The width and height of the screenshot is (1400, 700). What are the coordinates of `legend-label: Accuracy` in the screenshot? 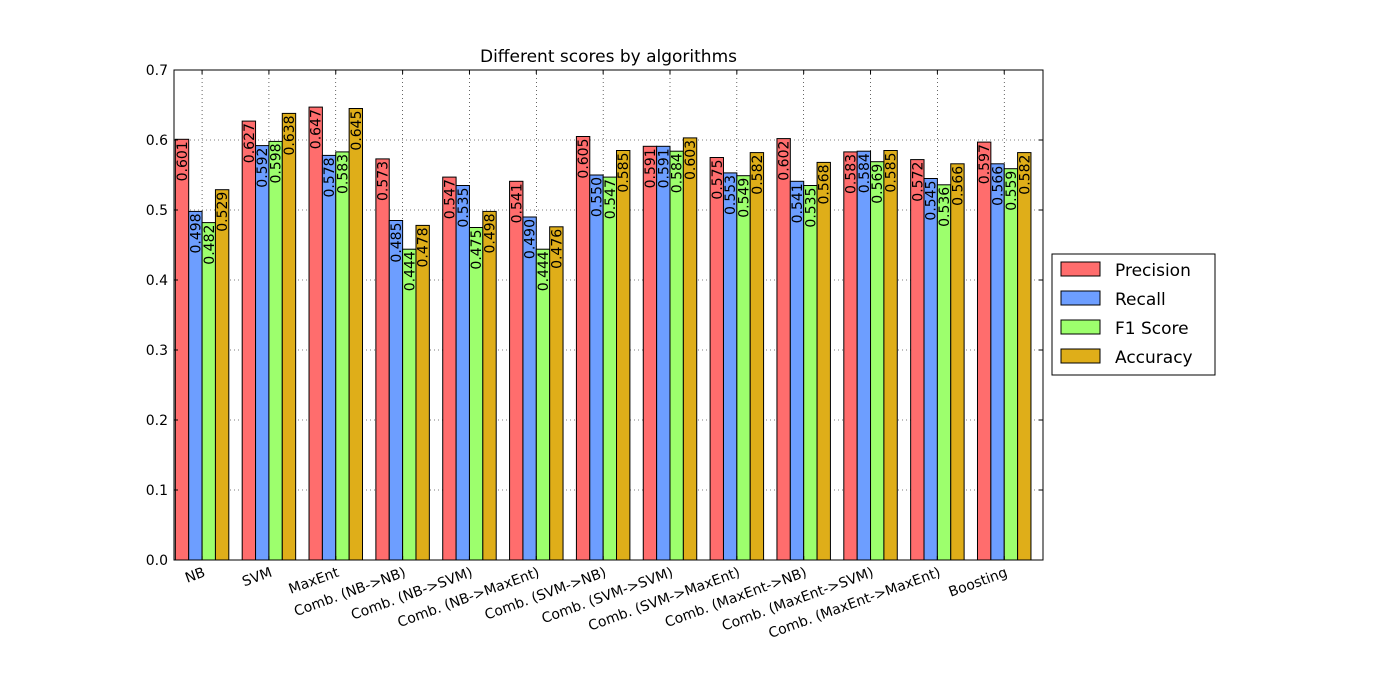 It's located at (1154, 358).